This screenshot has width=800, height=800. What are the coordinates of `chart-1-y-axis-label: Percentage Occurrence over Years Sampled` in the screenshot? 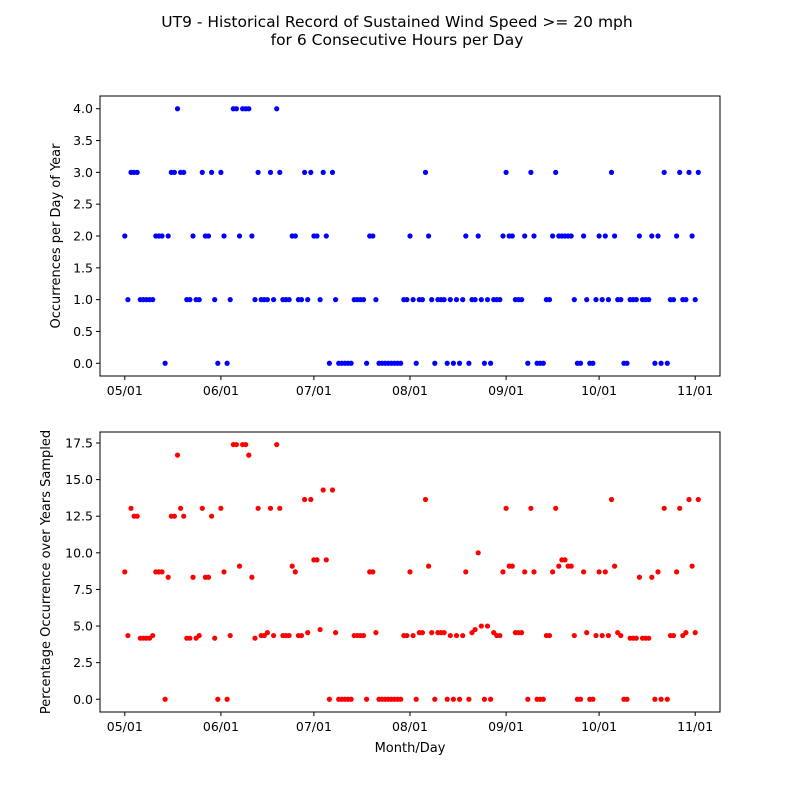 It's located at (46, 572).